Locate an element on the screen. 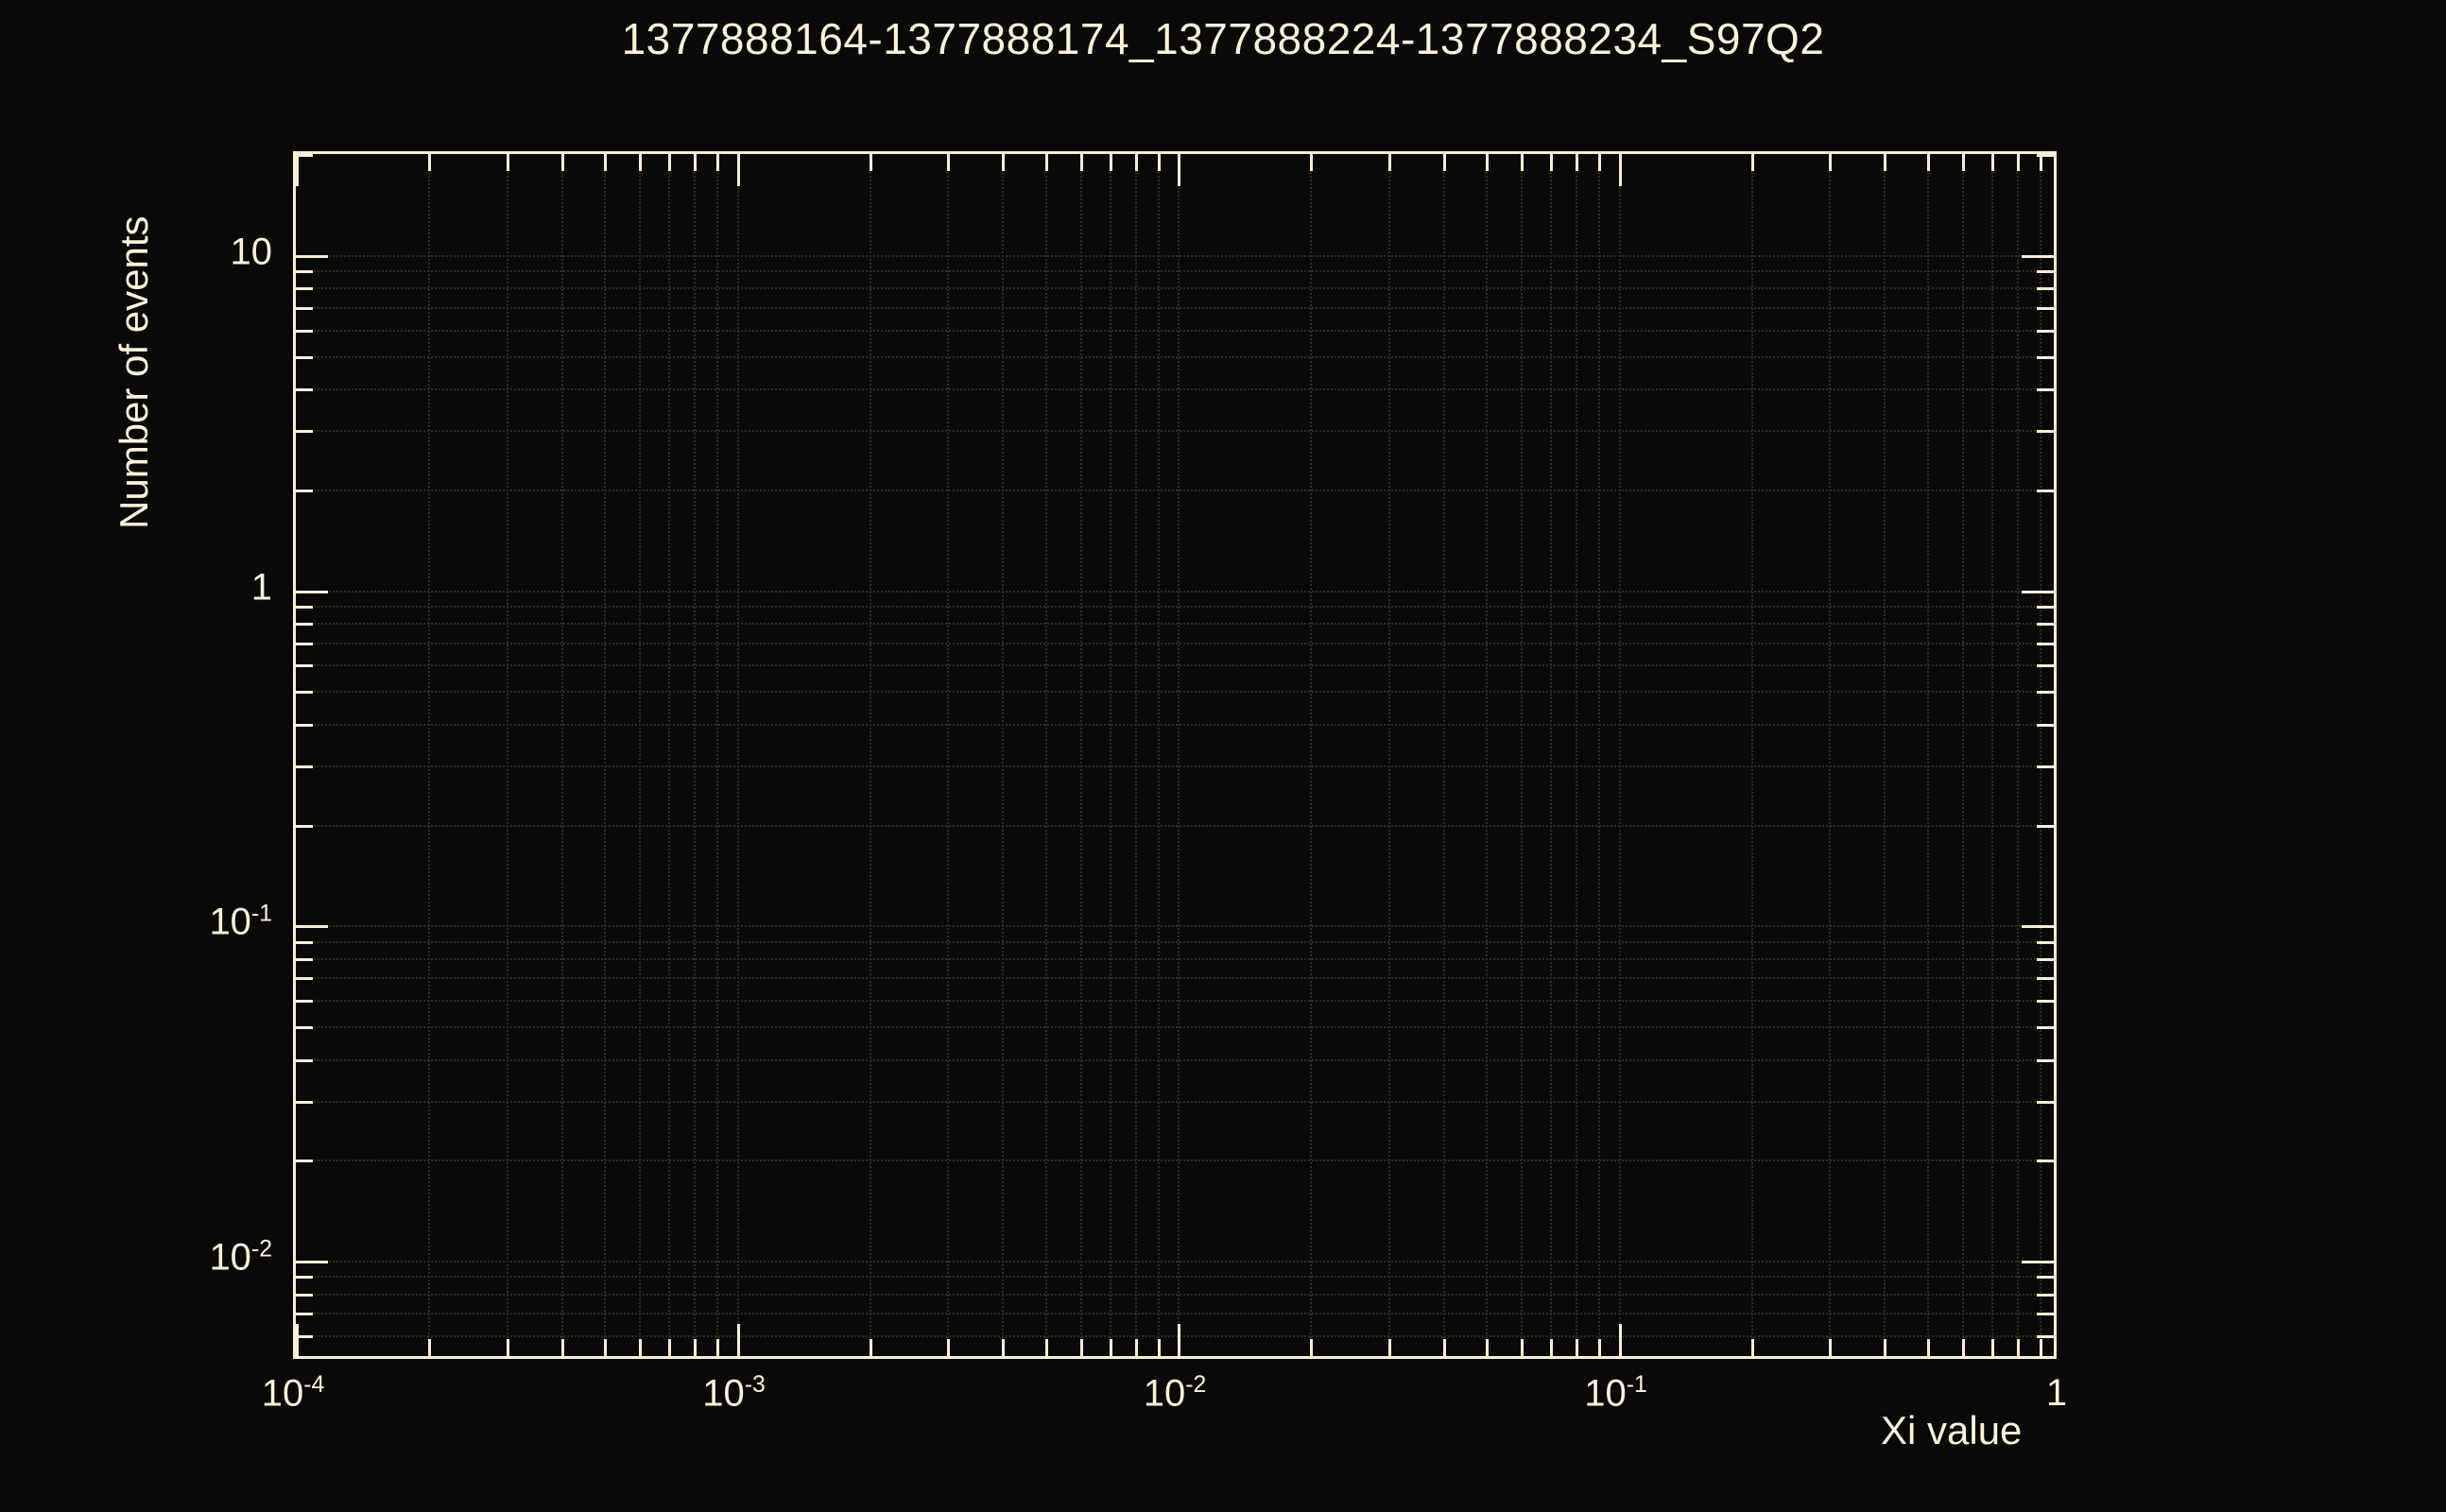 This screenshot has height=1512, width=2446. y-tick-label: 10-2 is located at coordinates (241, 1257).